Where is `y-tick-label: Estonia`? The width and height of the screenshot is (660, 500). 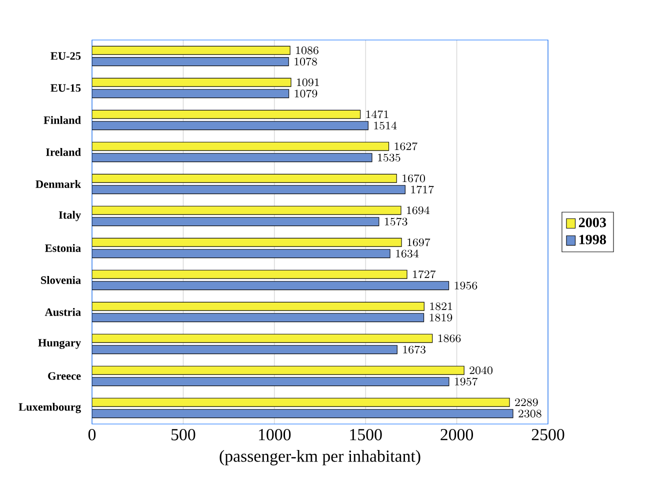
y-tick-label: Estonia is located at coordinates (62, 248).